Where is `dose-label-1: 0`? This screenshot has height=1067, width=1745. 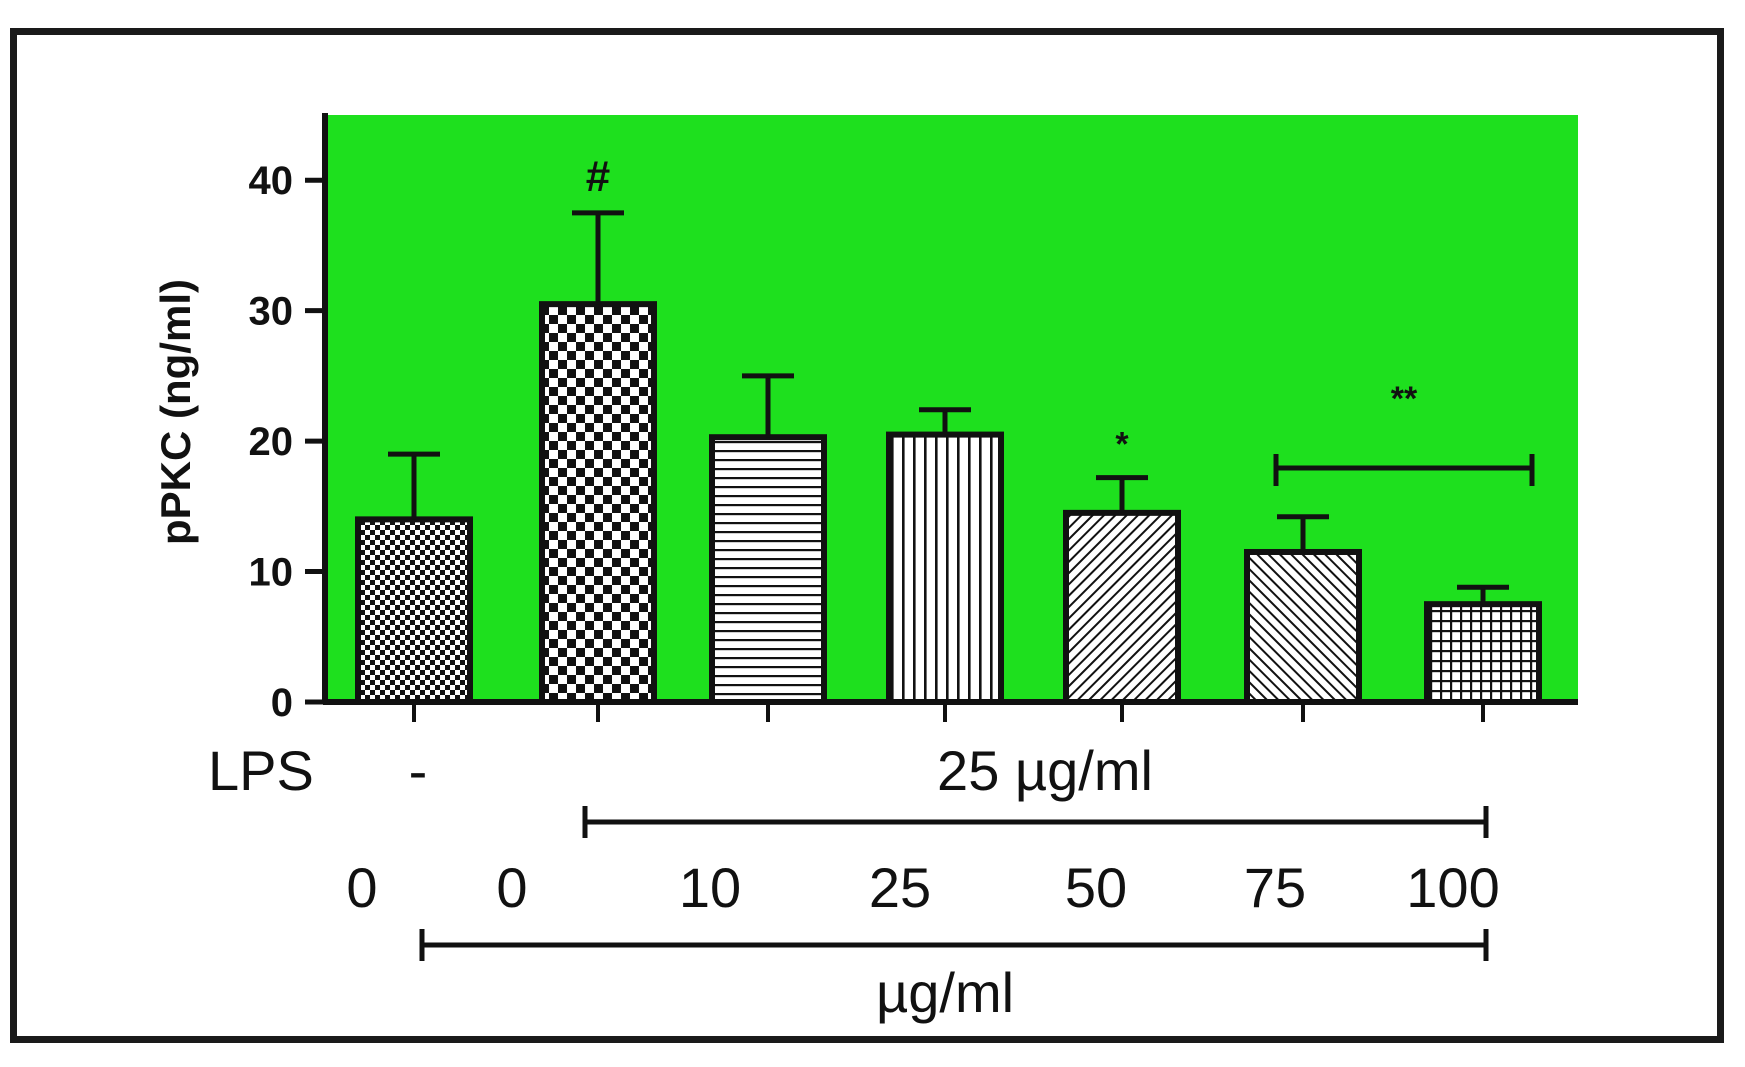
dose-label-1: 0 is located at coordinates (511, 887).